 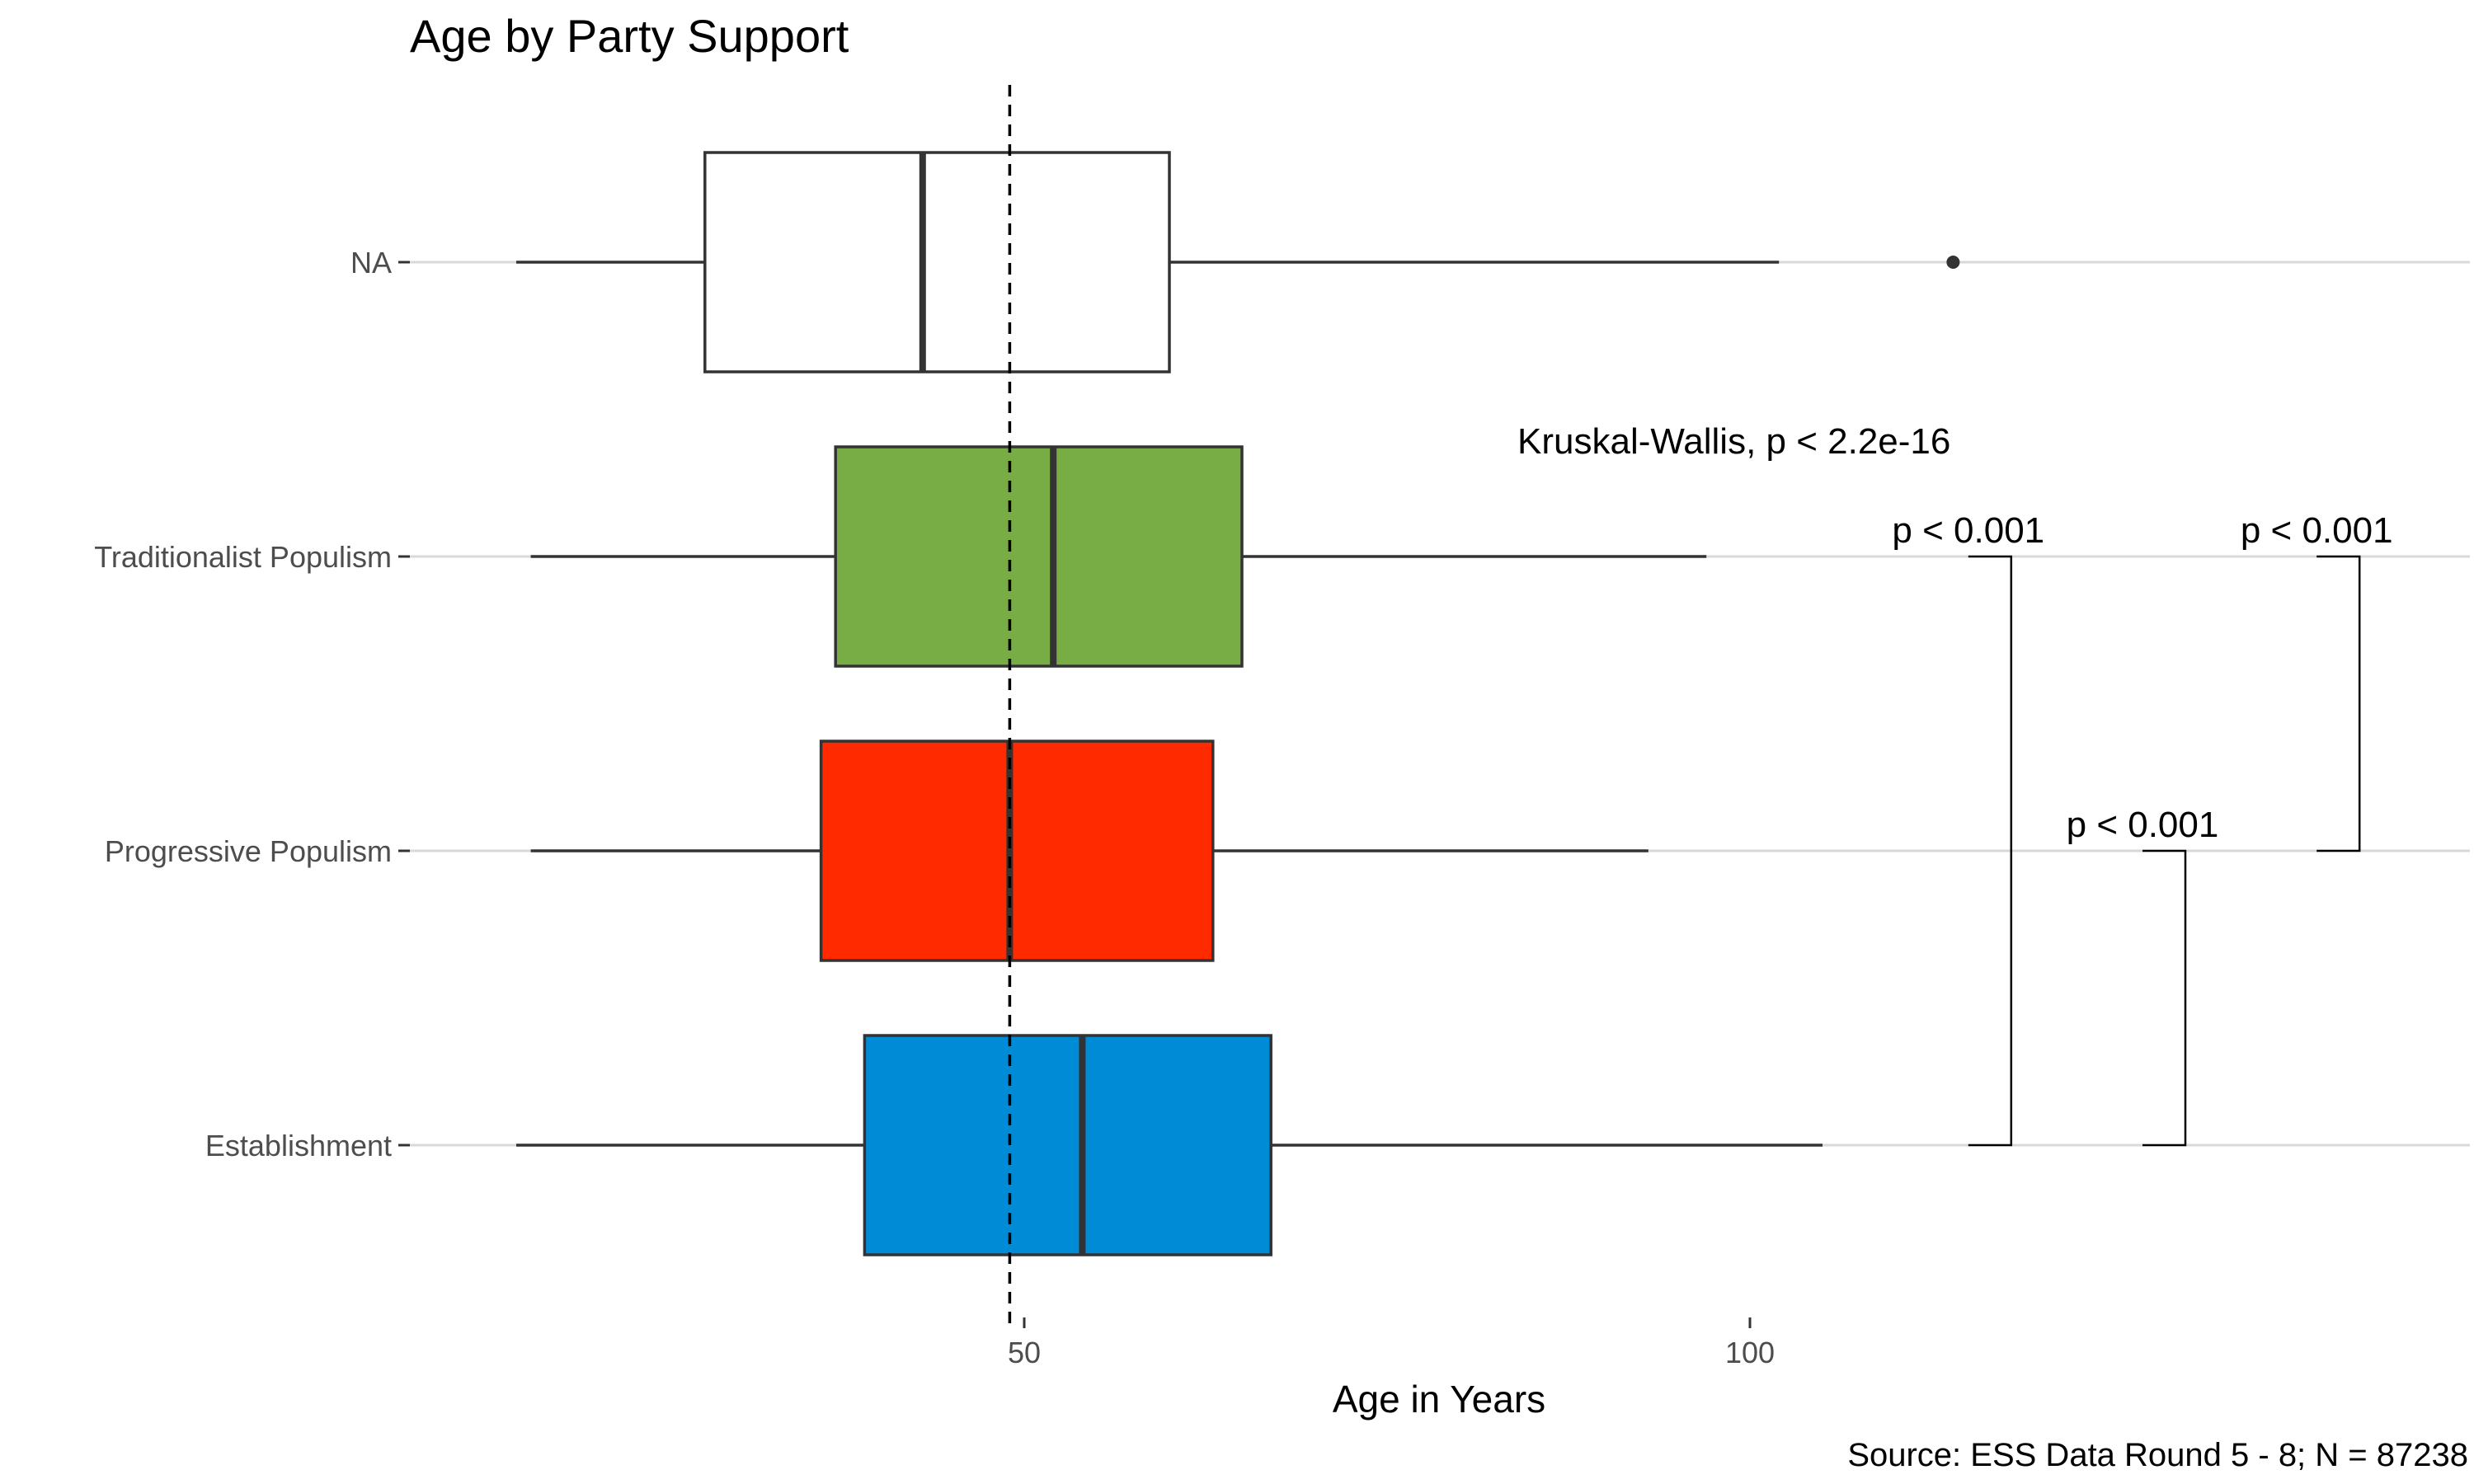 I want to click on x-tick-label: 100, so click(x=1750, y=1352).